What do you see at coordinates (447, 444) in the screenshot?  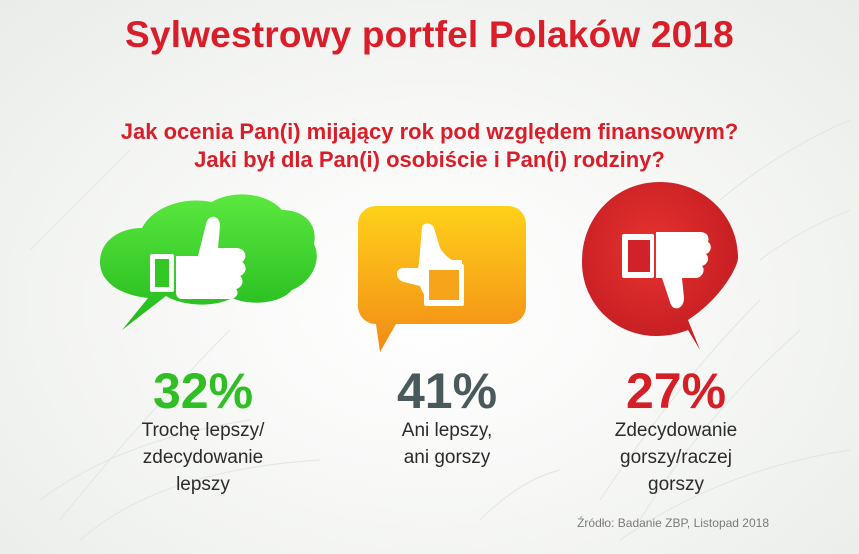 I see `label-neutral: Ani lepszy, ani gorszy` at bounding box center [447, 444].